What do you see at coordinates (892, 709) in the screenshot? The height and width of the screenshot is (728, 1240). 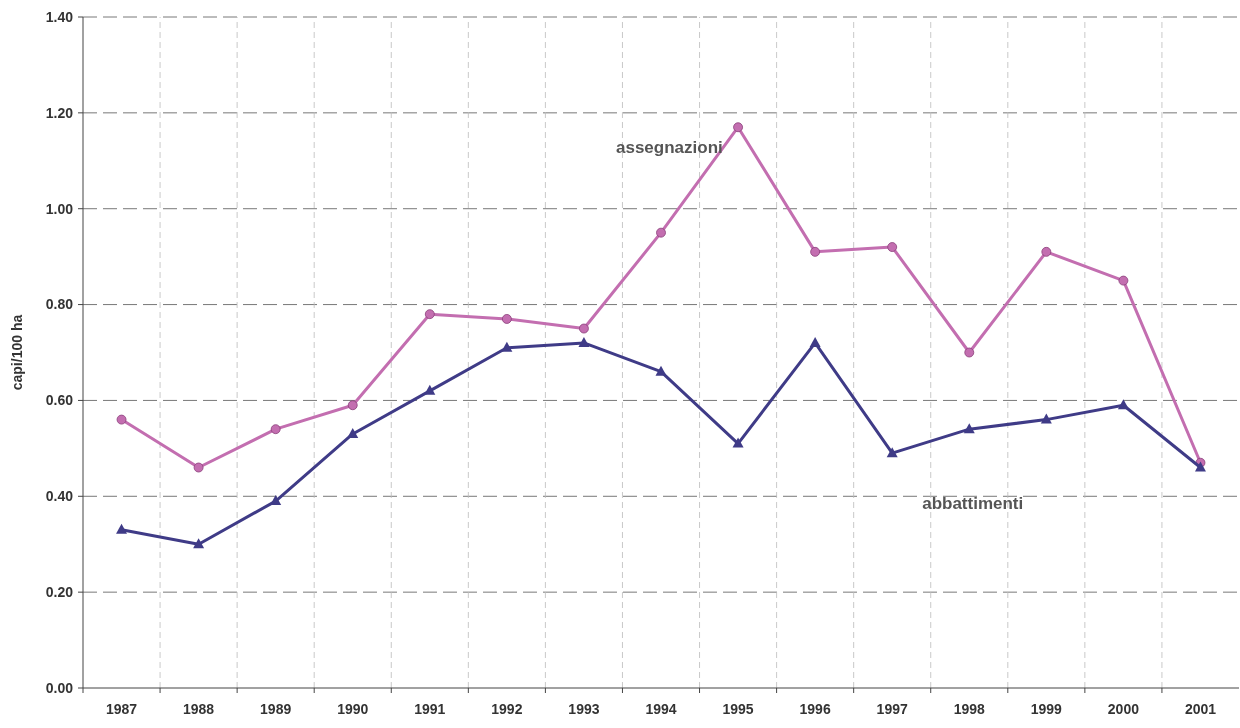 I see `x-tick-label: 1997` at bounding box center [892, 709].